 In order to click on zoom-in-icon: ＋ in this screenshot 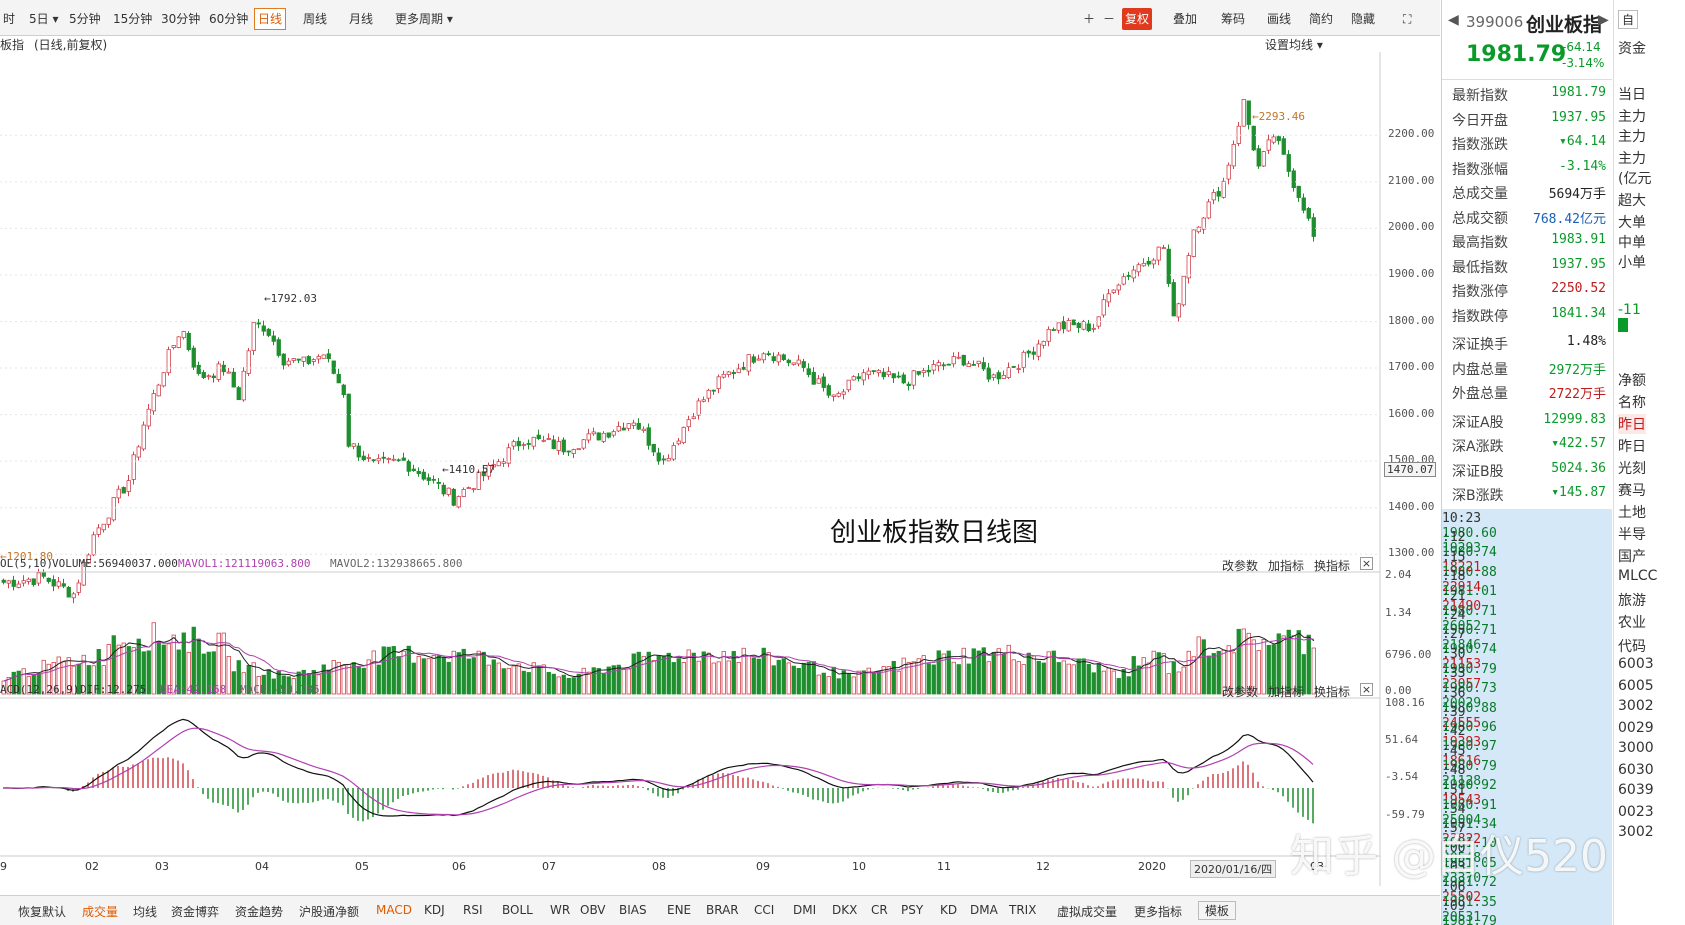, I will do `click(1089, 19)`.